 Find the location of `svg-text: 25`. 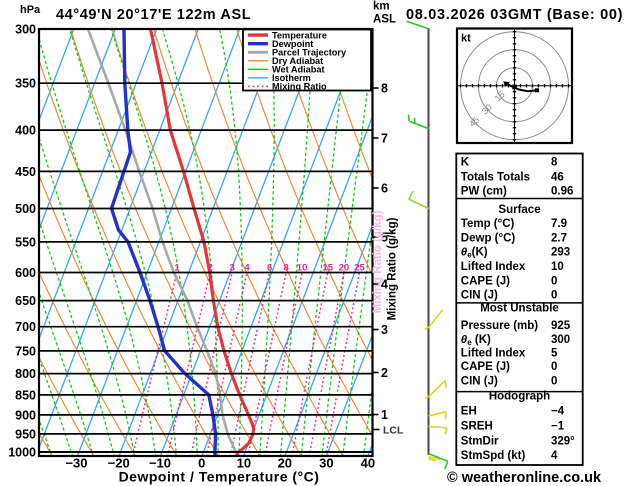

svg-text: 25 is located at coordinates (359, 268).